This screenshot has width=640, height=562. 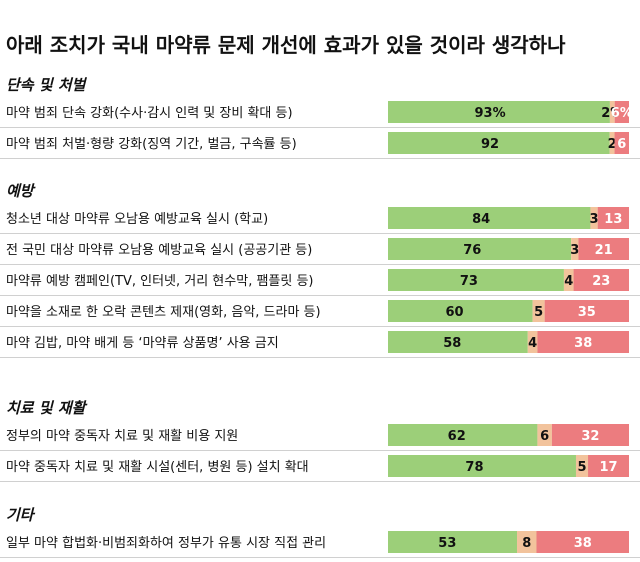 I want to click on value-label-not-effective: 23, so click(x=601, y=281).